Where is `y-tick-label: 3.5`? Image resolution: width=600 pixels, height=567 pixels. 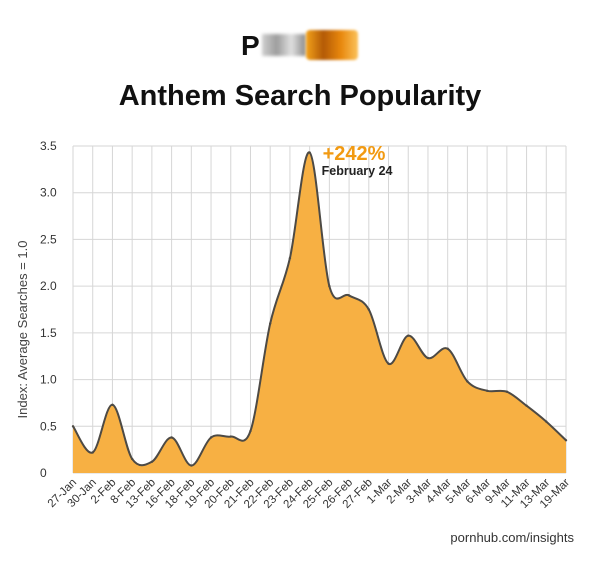 y-tick-label: 3.5 is located at coordinates (48, 146).